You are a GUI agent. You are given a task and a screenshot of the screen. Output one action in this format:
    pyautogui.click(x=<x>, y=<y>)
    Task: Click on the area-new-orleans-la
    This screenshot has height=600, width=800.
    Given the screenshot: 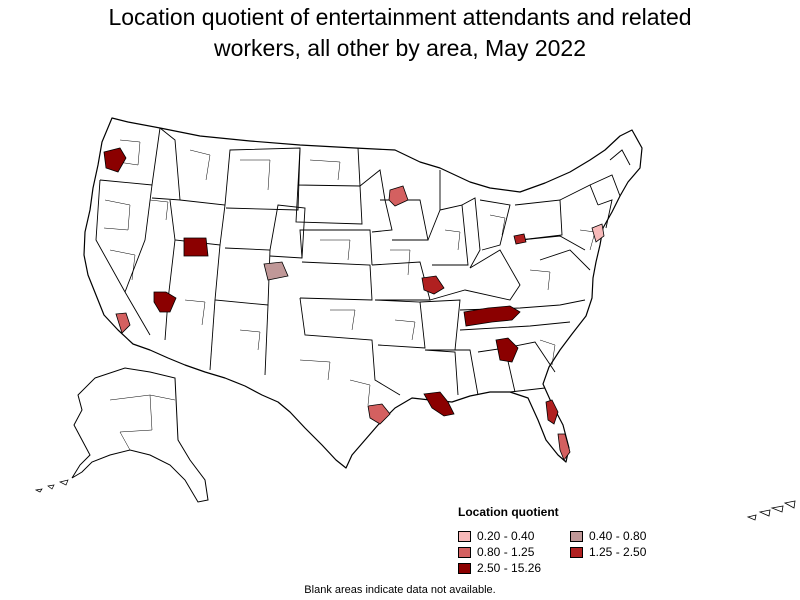 What is the action you would take?
    pyautogui.click(x=439, y=404)
    